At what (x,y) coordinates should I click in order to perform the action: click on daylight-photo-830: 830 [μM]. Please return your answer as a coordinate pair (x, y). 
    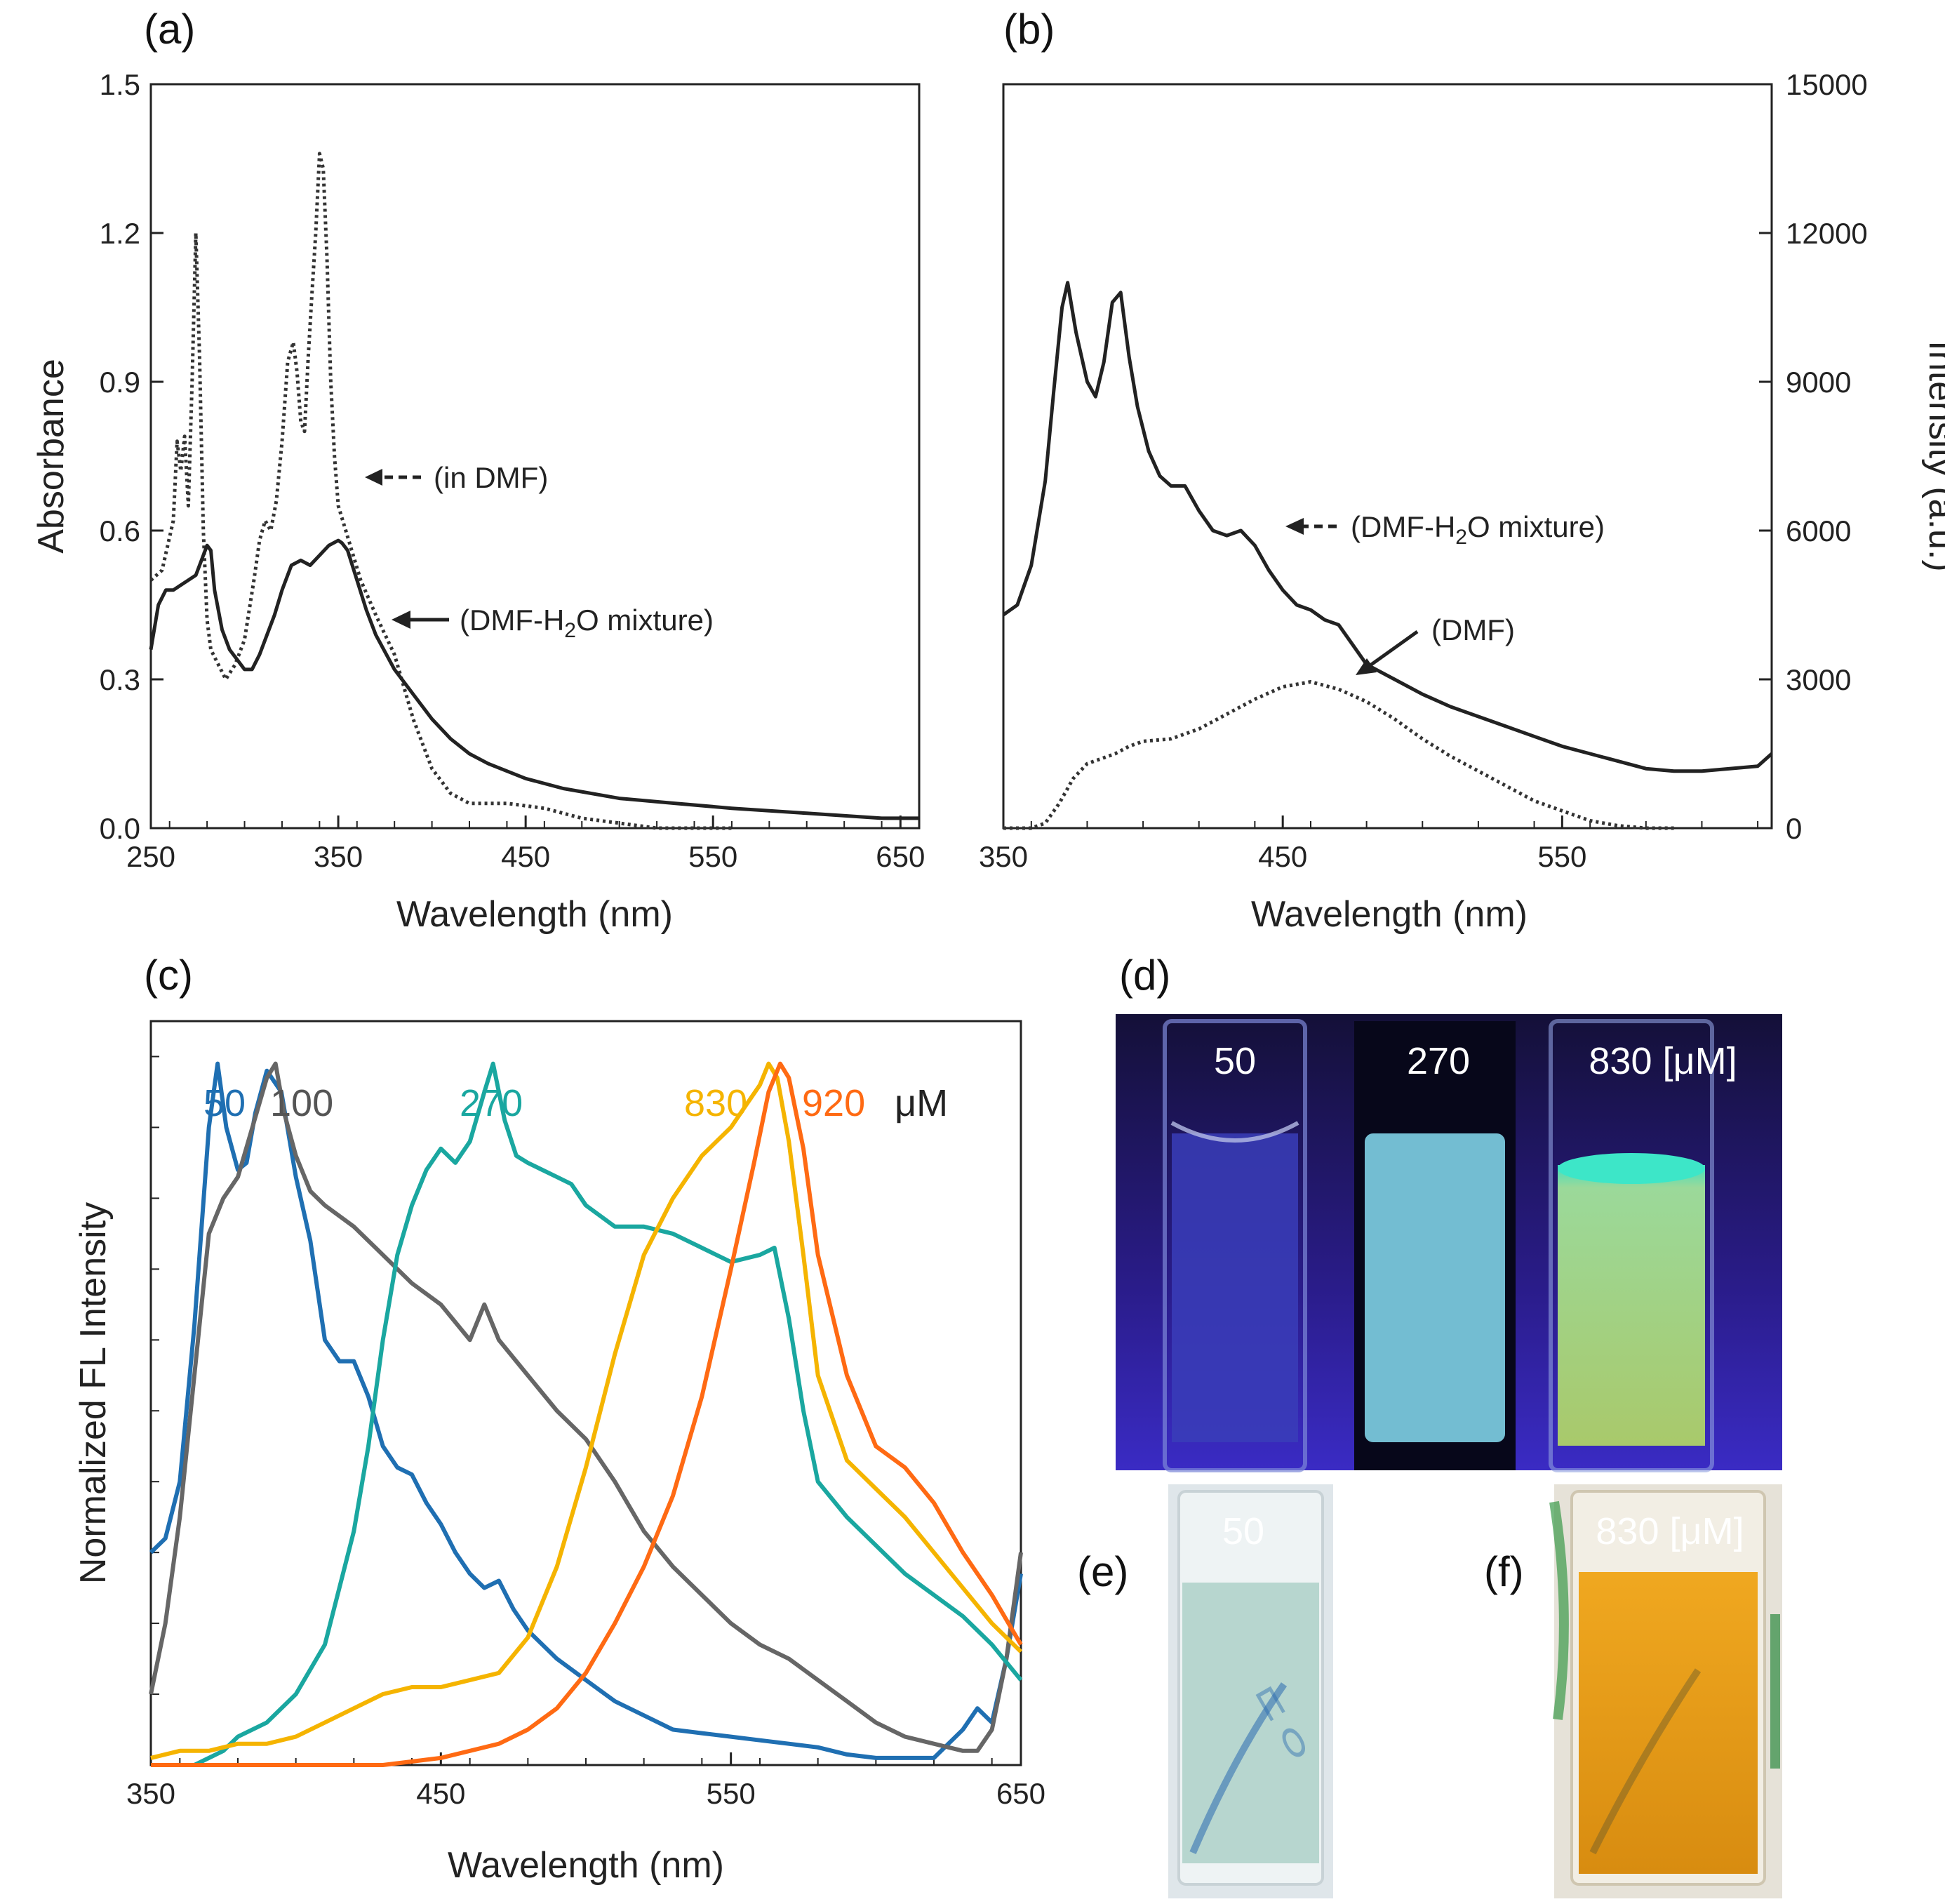
    Looking at the image, I should click on (1665, 1691).